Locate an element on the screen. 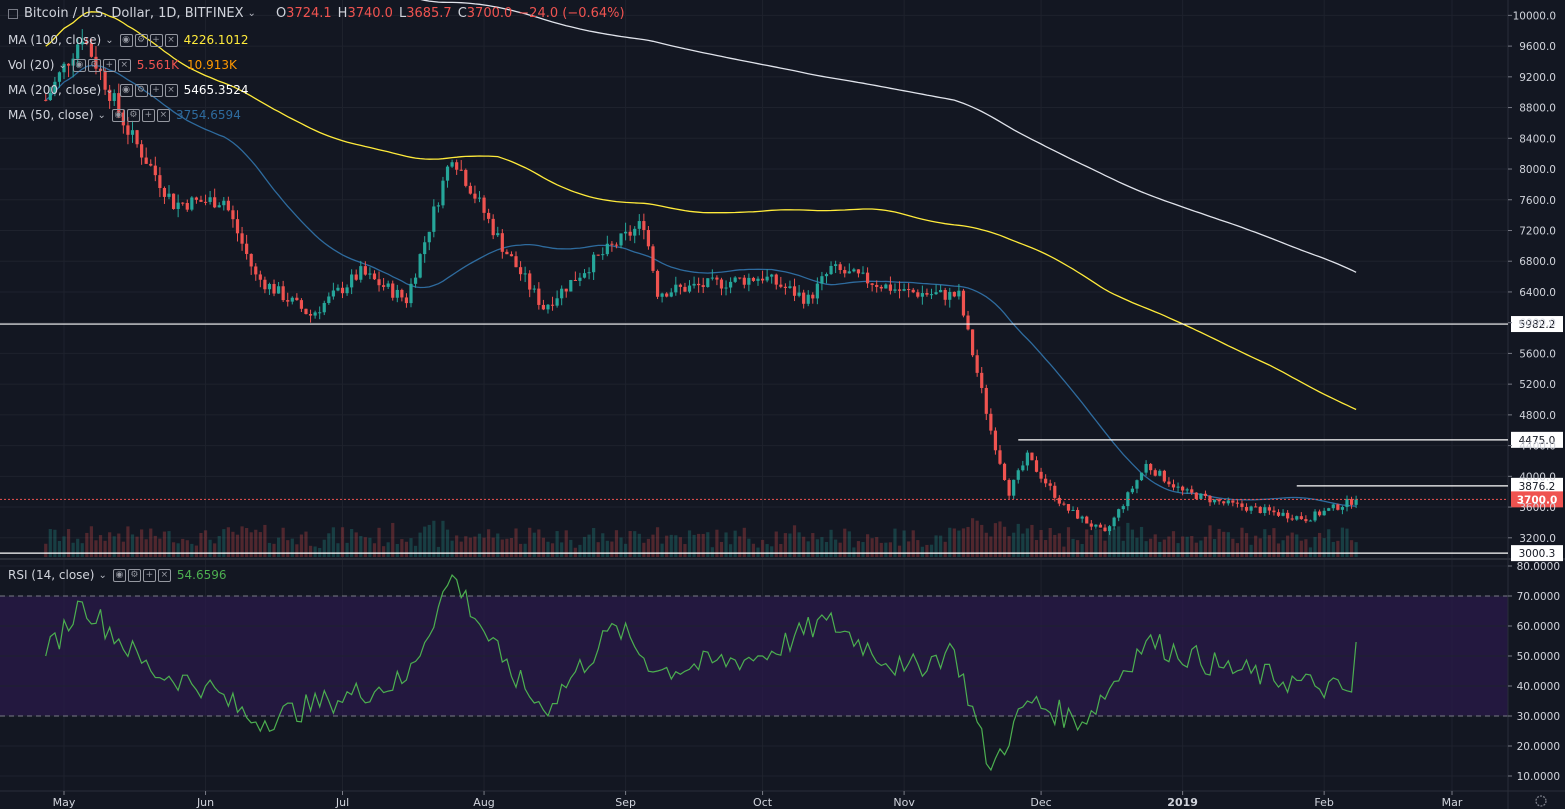  legend-volume: Vol (20) ⌄ ◉ ⚙ + × 5.561K 10.913K is located at coordinates (122, 65).